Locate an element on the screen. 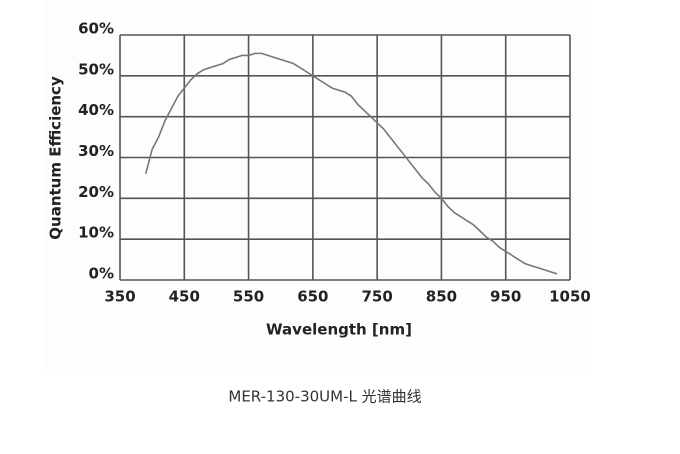 This screenshot has height=454, width=680. y-tick-label: 30% is located at coordinates (96, 151).